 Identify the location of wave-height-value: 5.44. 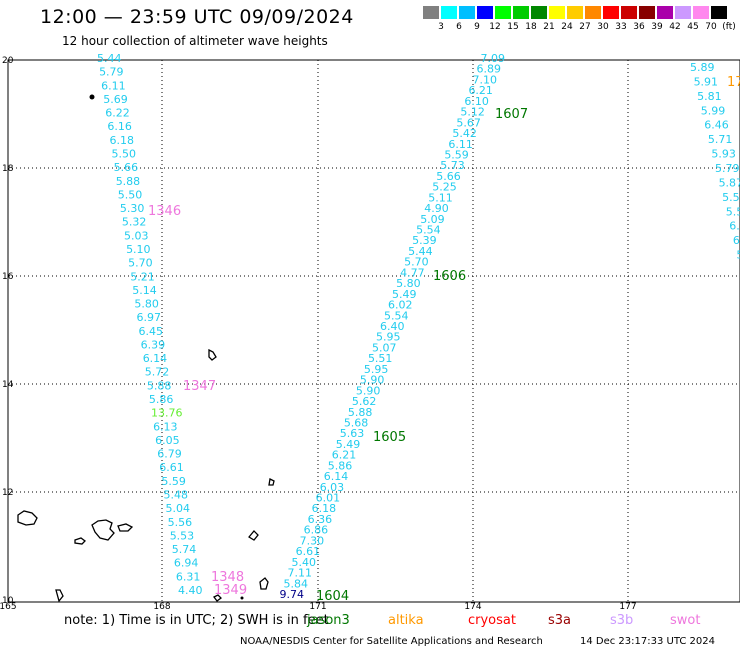
(109, 58).